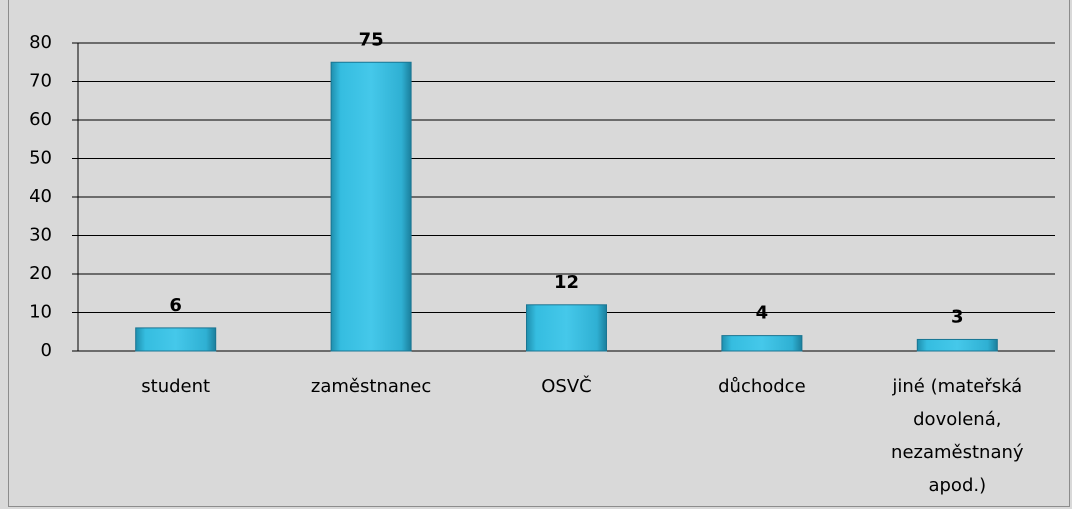 This screenshot has height=509, width=1072. Describe the element at coordinates (762, 386) in the screenshot. I see `x-tick-label: důchodce` at that location.